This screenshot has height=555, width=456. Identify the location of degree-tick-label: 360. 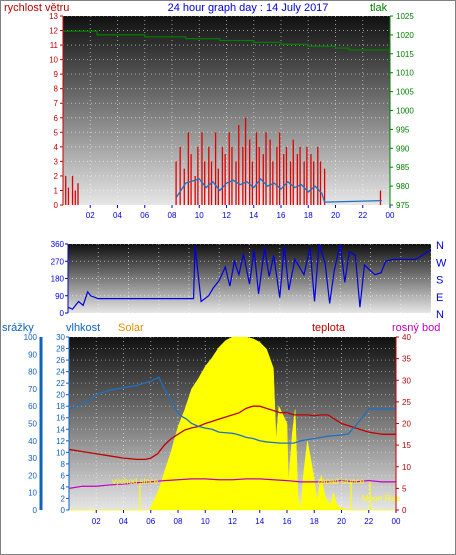
(58, 244).